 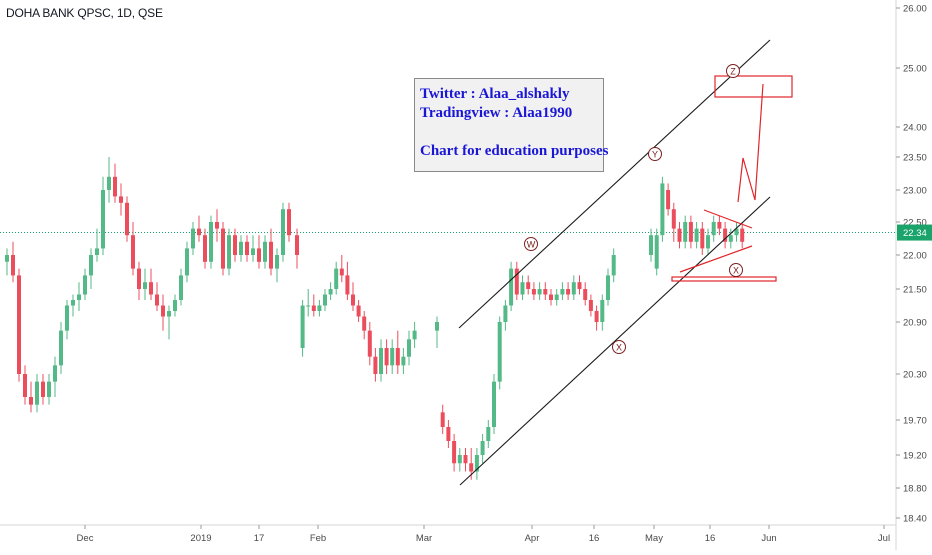 What do you see at coordinates (733, 71) in the screenshot?
I see `wave-label-z: Z` at bounding box center [733, 71].